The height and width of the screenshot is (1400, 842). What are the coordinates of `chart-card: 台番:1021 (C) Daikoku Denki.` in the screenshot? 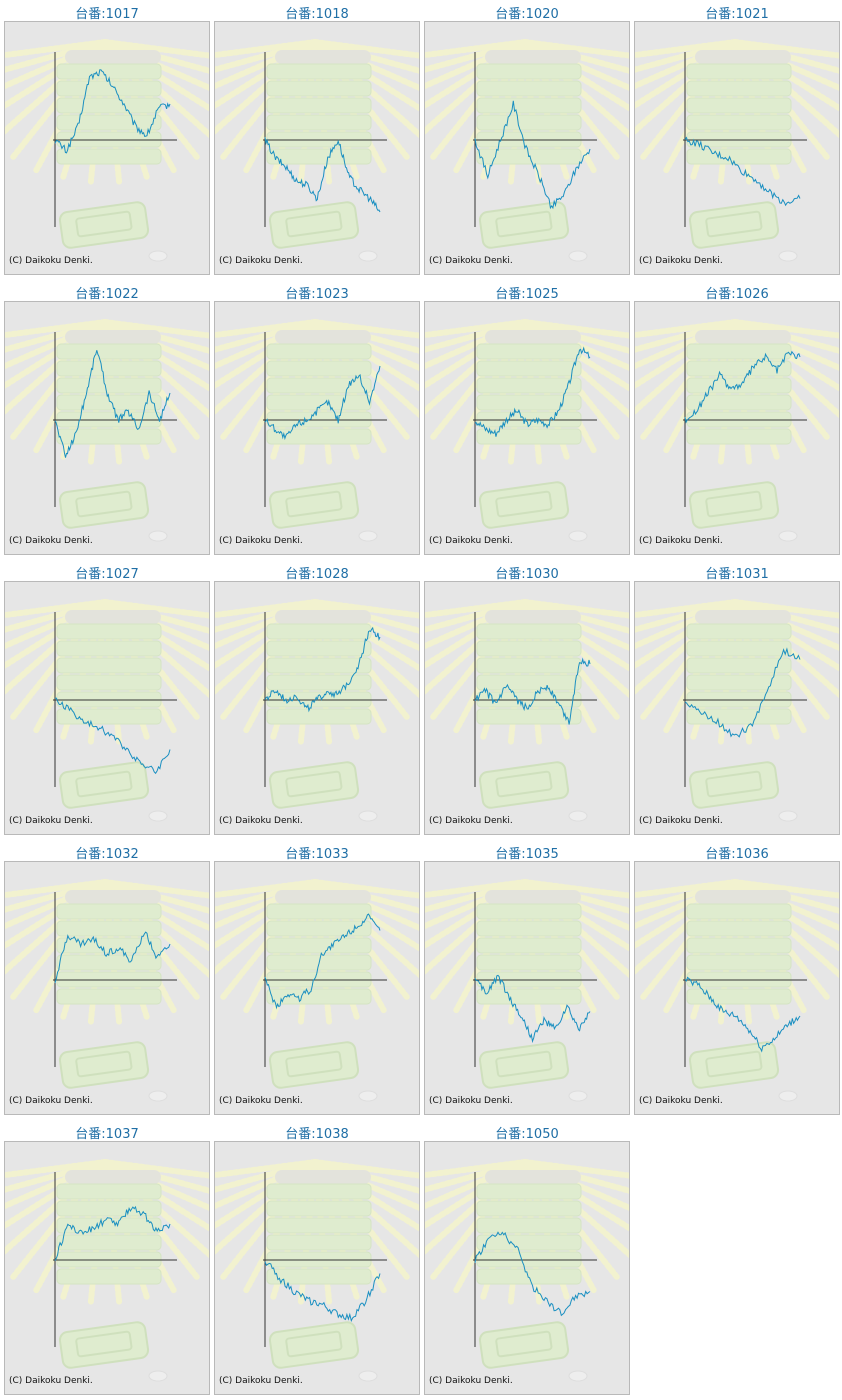 It's located at (737, 137).